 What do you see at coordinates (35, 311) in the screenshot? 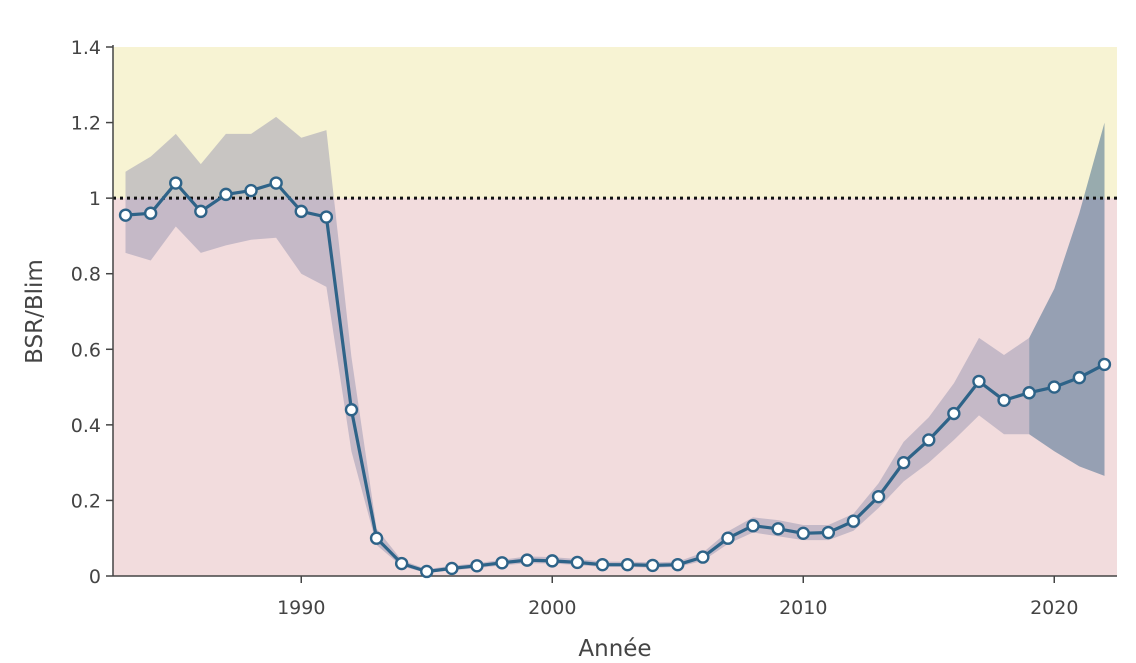
I see `y-axis-title: BSR/Blim` at bounding box center [35, 311].